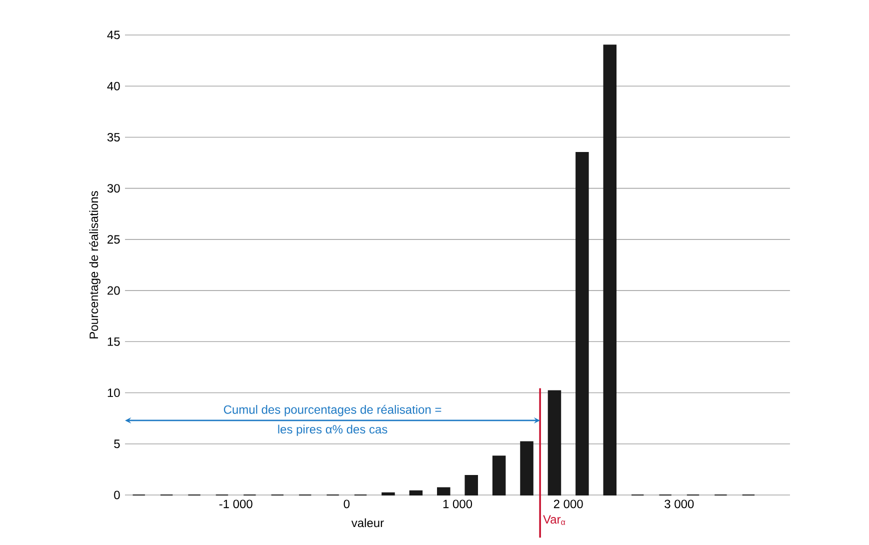 The width and height of the screenshot is (869, 545). What do you see at coordinates (457, 504) in the screenshot?
I see `x-tick-label: 1 000` at bounding box center [457, 504].